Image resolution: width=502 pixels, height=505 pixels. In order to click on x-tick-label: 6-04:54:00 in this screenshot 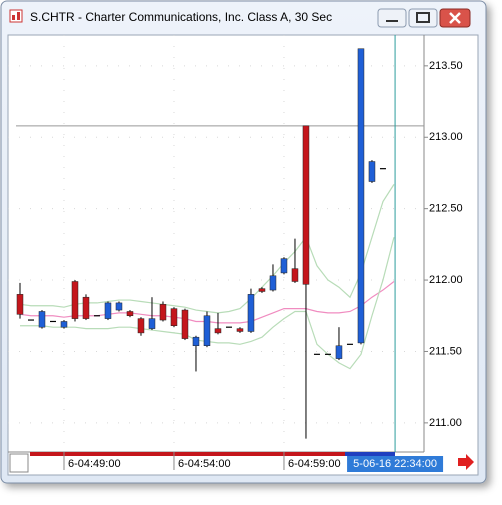, I will do `click(204, 464)`.